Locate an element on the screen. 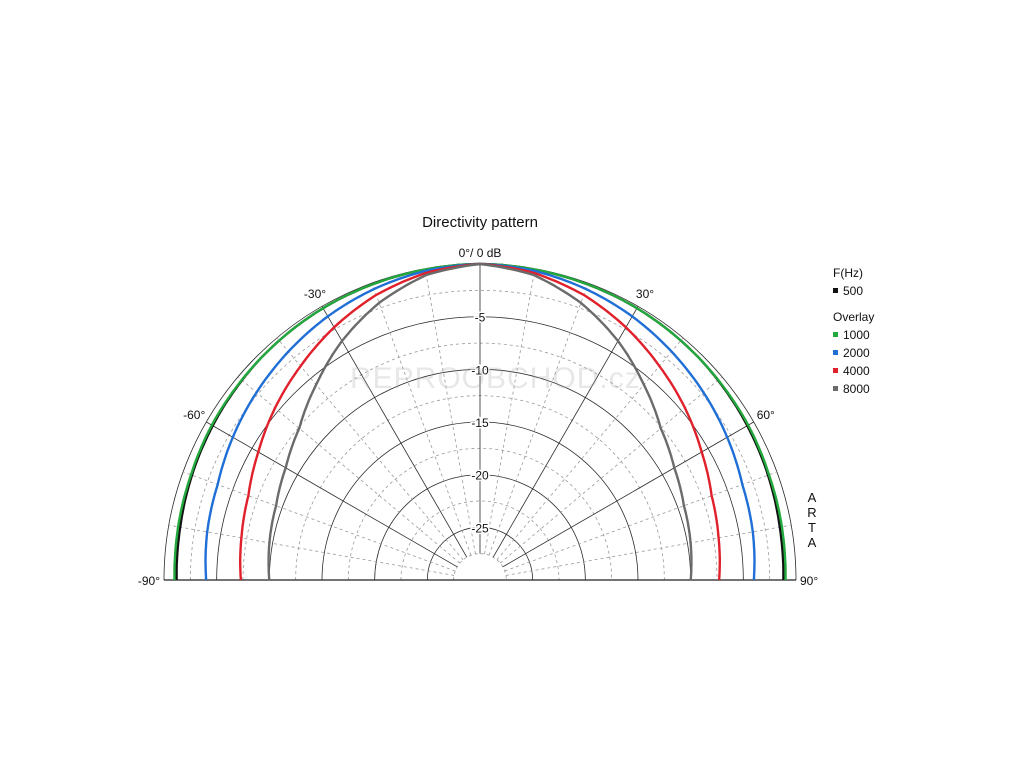  angle-tick-label: 60° is located at coordinates (766, 415).